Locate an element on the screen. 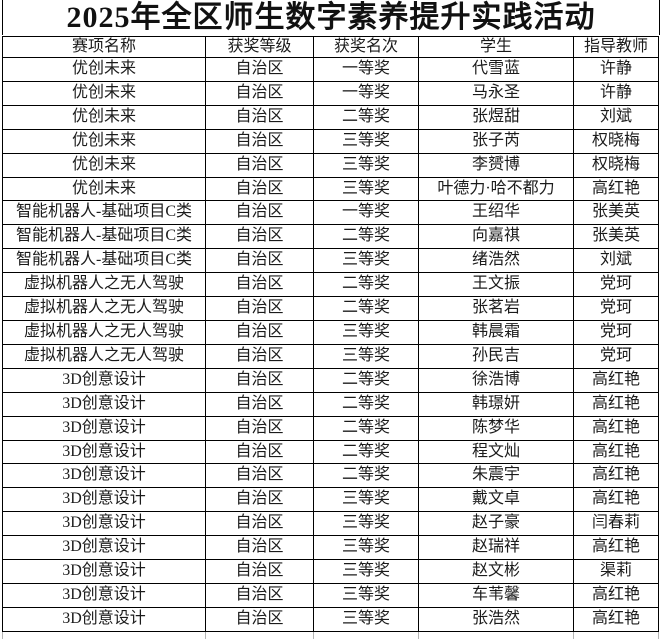 The height and width of the screenshot is (639, 661). table-row: 智能机器人-基础项目C类 自治区 一等奖 王绍华 张美英 is located at coordinates (330, 213).